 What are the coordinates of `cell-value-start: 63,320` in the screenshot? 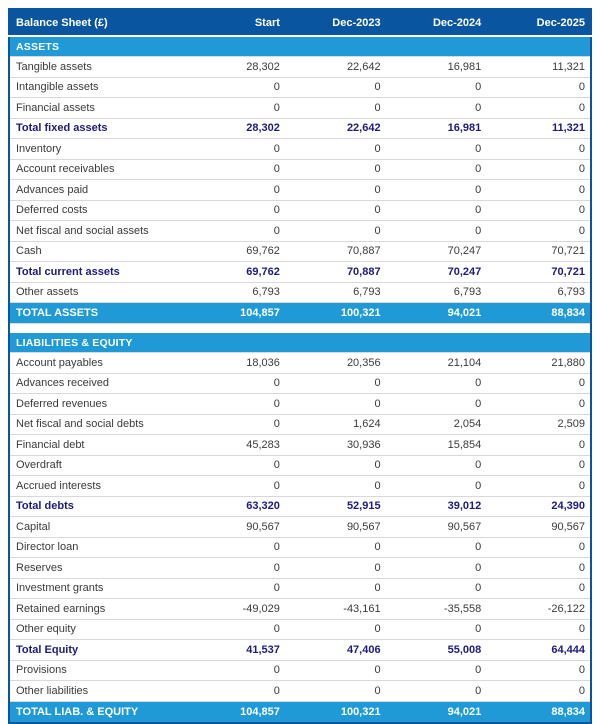 It's located at (238, 506).